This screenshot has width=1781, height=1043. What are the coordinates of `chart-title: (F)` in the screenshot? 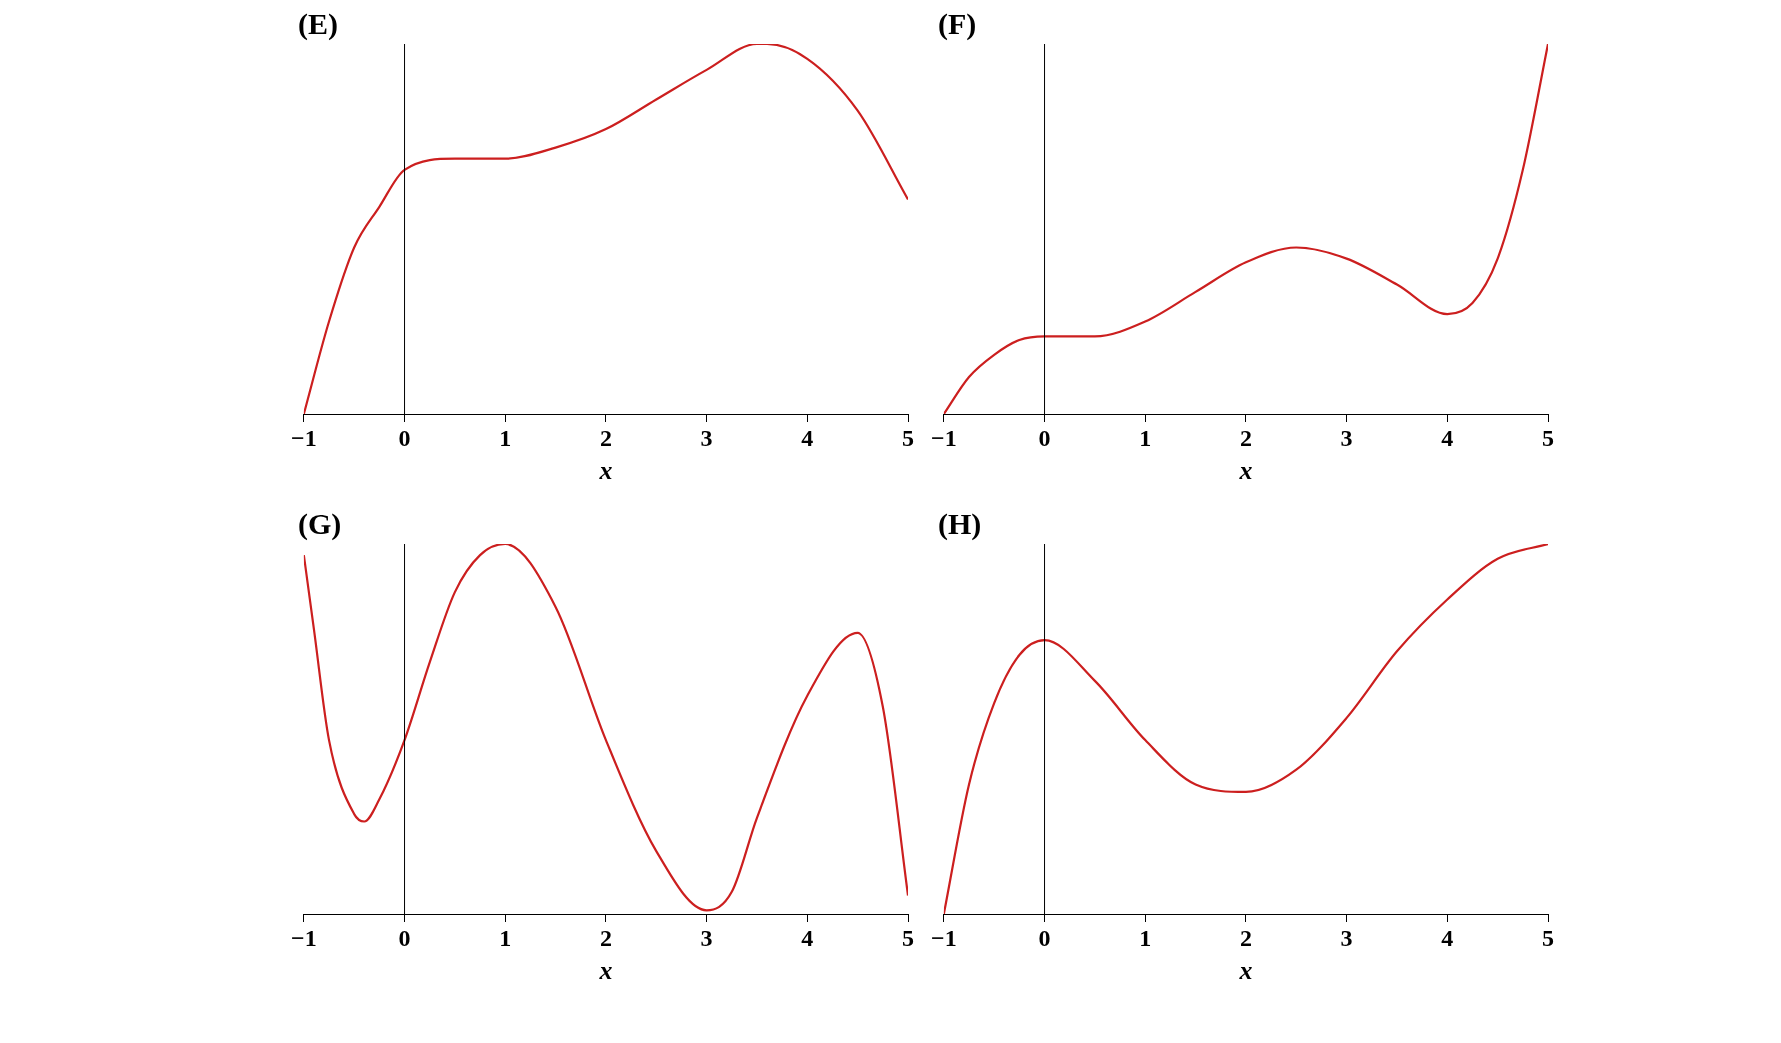 It's located at (957, 23).